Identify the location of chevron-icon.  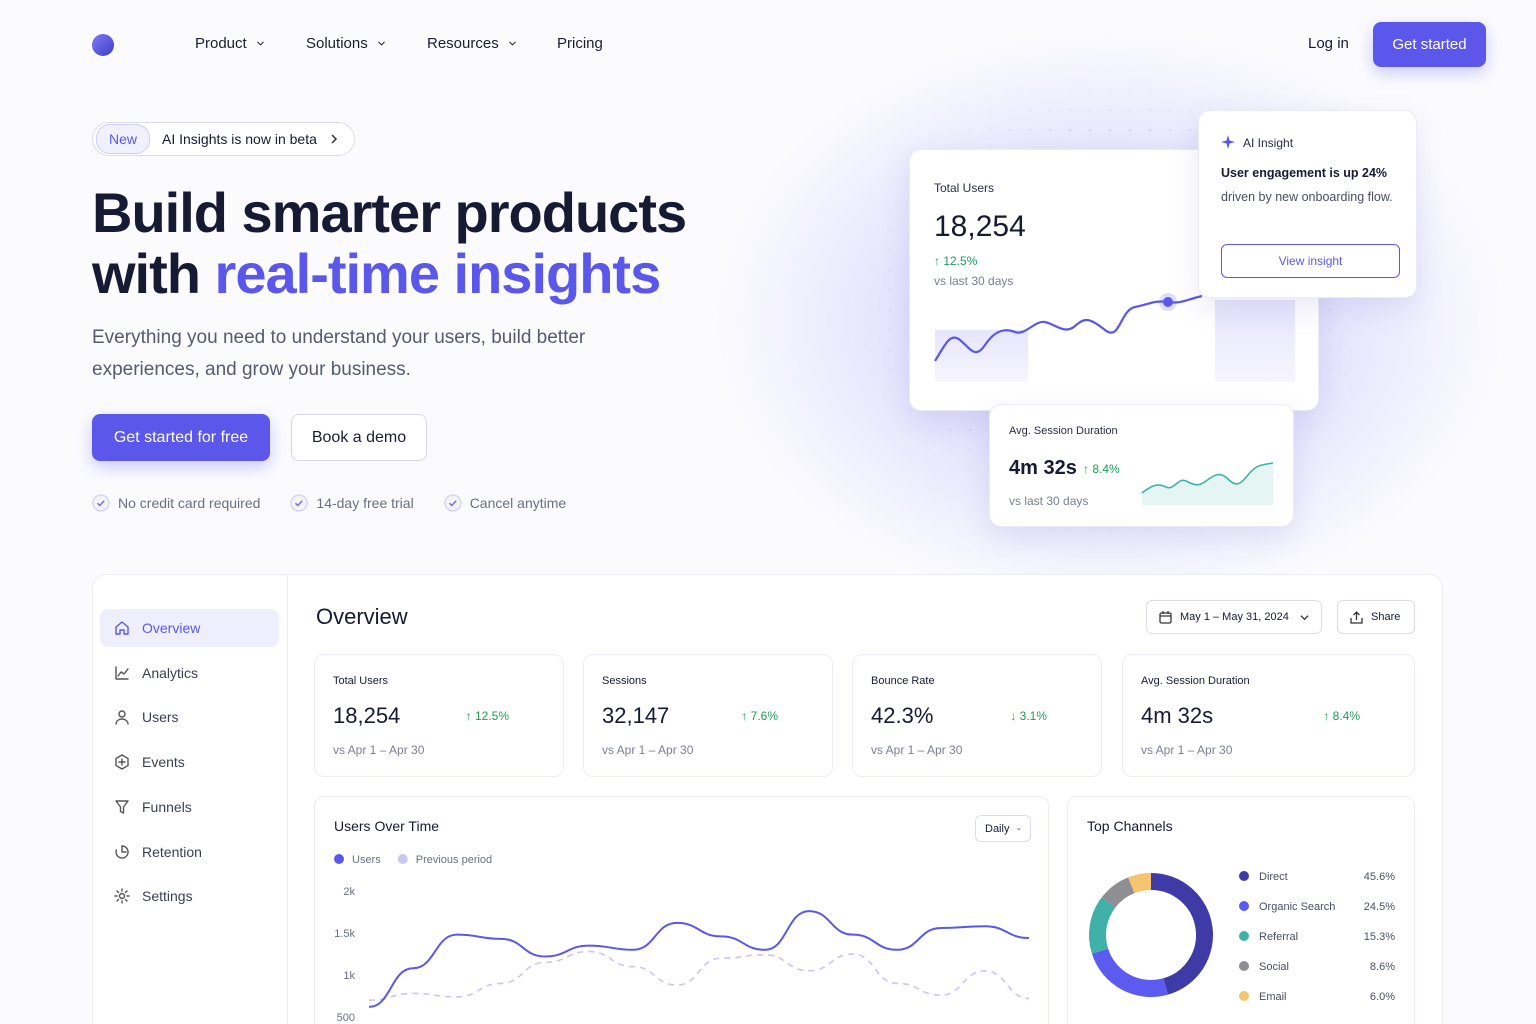
(1304, 617).